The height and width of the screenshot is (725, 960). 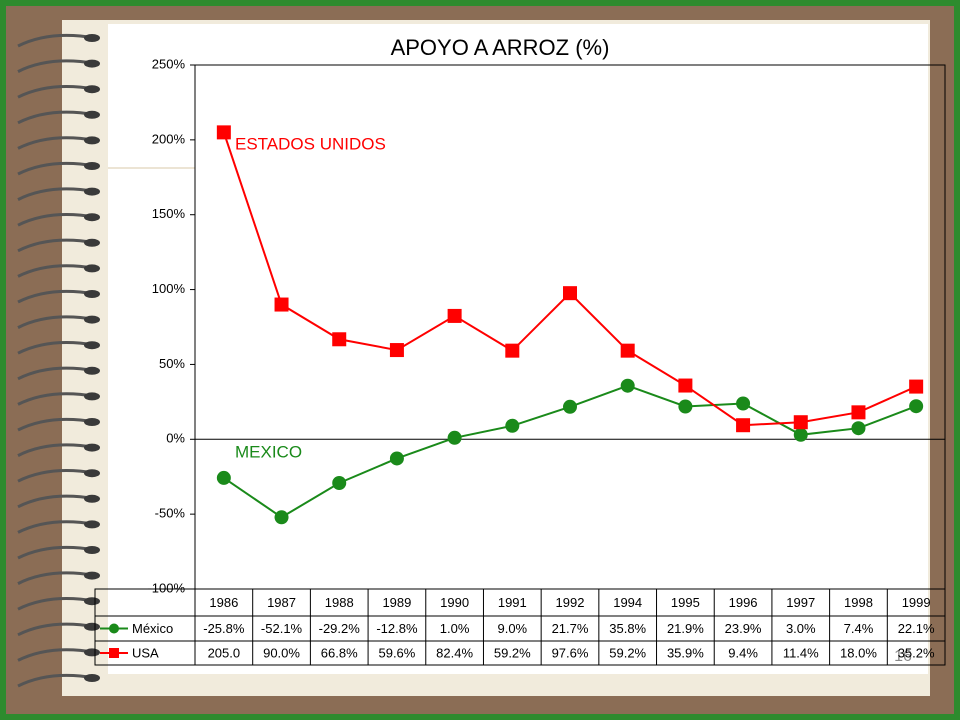 What do you see at coordinates (685, 628) in the screenshot?
I see `value-label: 21.9%` at bounding box center [685, 628].